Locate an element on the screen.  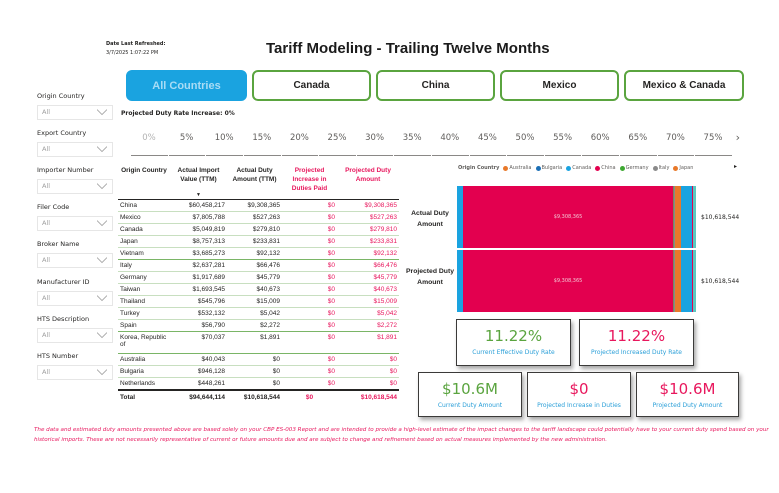
table-row: Japan $8,757,313 $233,831 $0 $233,831 is located at coordinates (258, 241).